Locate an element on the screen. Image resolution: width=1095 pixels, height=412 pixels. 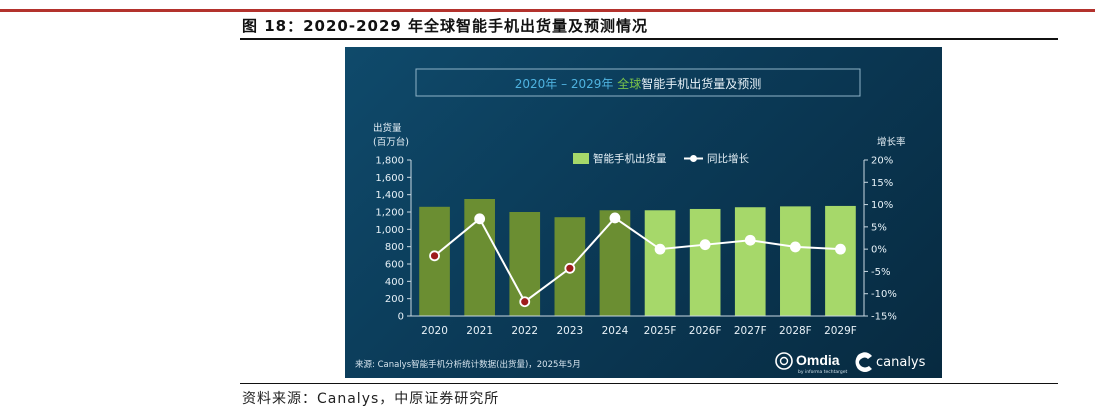
bar-2027F is located at coordinates (750, 261).